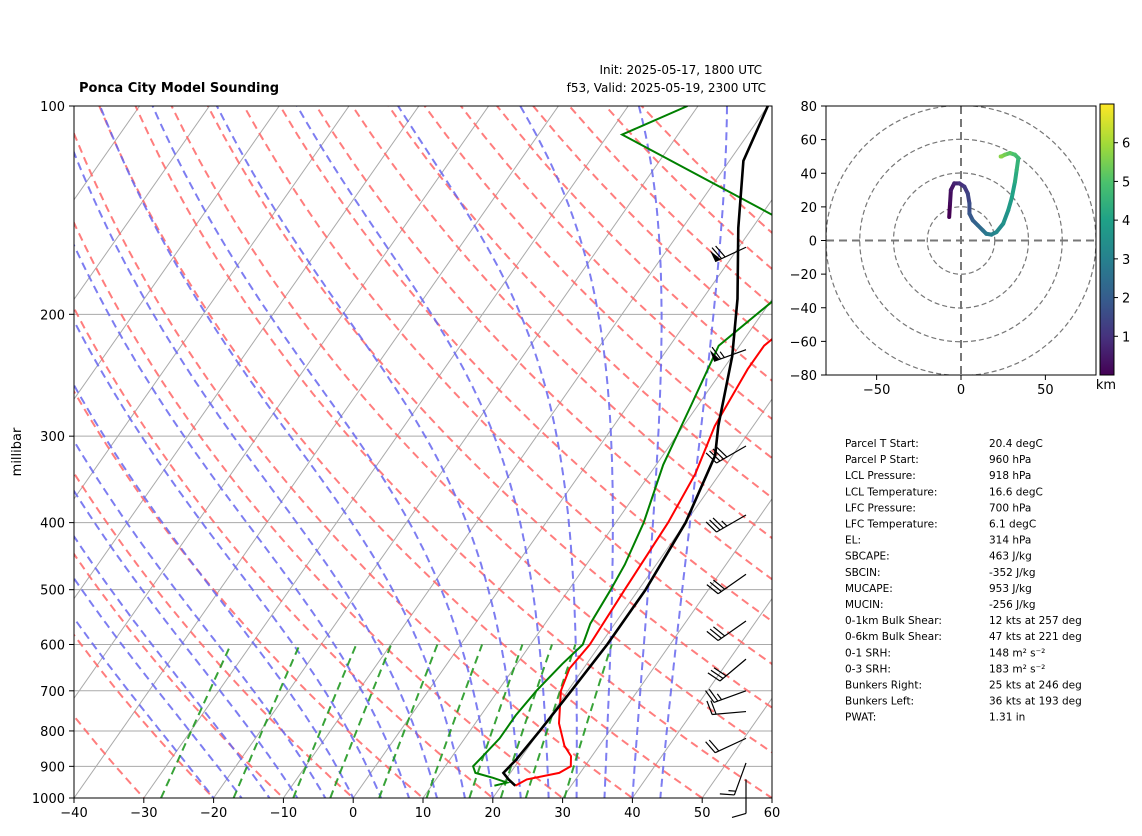  What do you see at coordinates (283, 813) in the screenshot?
I see `x-tick-label: −10` at bounding box center [283, 813].